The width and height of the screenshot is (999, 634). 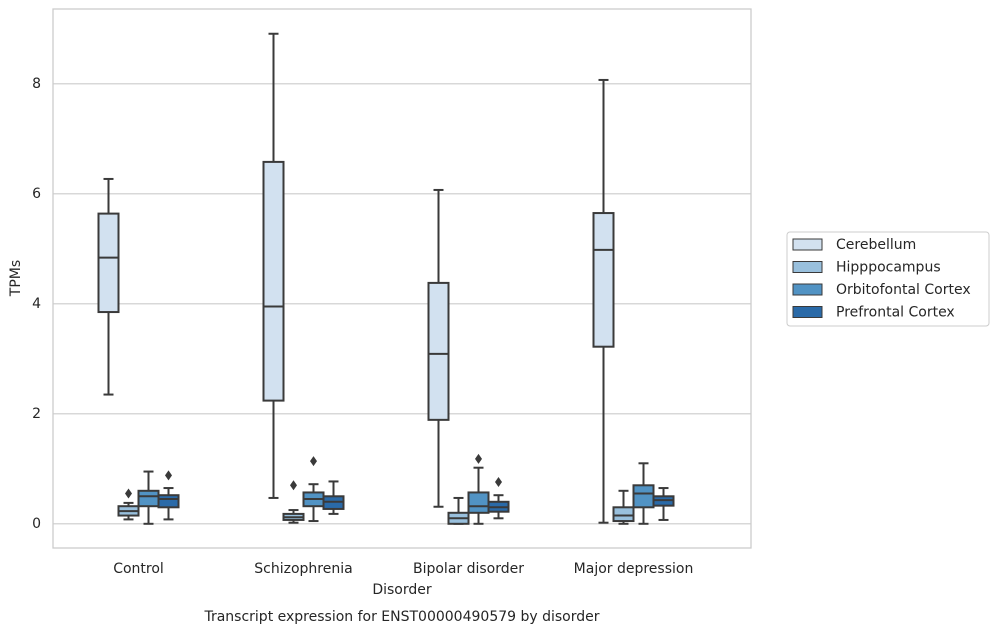 What do you see at coordinates (402, 590) in the screenshot?
I see `x-axis-label: Disorder` at bounding box center [402, 590].